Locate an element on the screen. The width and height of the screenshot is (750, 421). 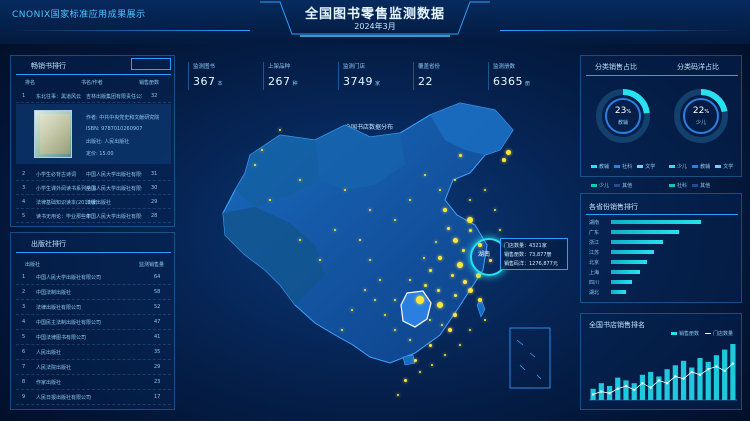
row-rank: 5 is located at coordinates (24, 216).